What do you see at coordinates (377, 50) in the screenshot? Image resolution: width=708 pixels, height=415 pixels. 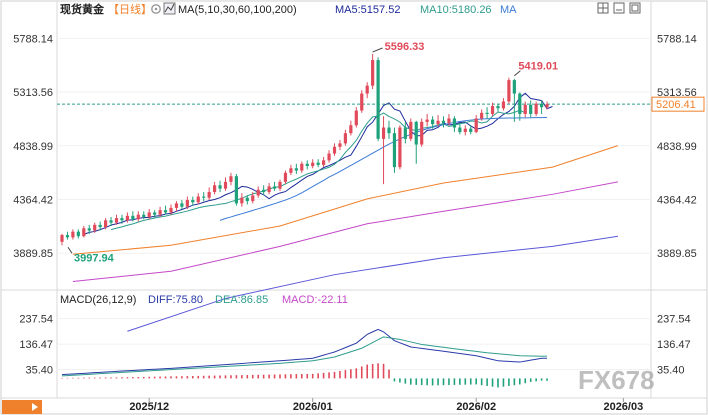 I see `high-pointer` at bounding box center [377, 50].